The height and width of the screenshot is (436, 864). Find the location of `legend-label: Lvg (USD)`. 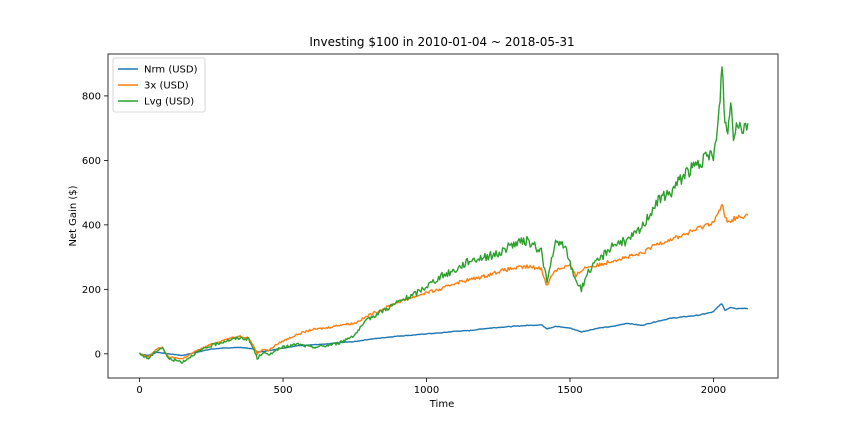

legend-label: Lvg (USD) is located at coordinates (169, 102).